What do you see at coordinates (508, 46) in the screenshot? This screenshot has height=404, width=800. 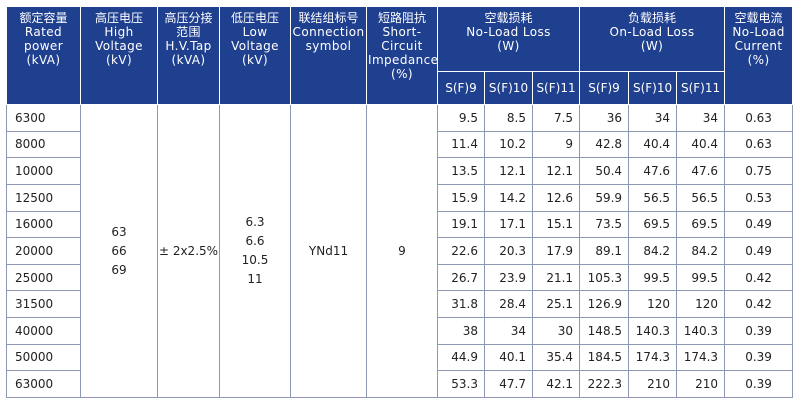 I see `header-en: (W)` at bounding box center [508, 46].